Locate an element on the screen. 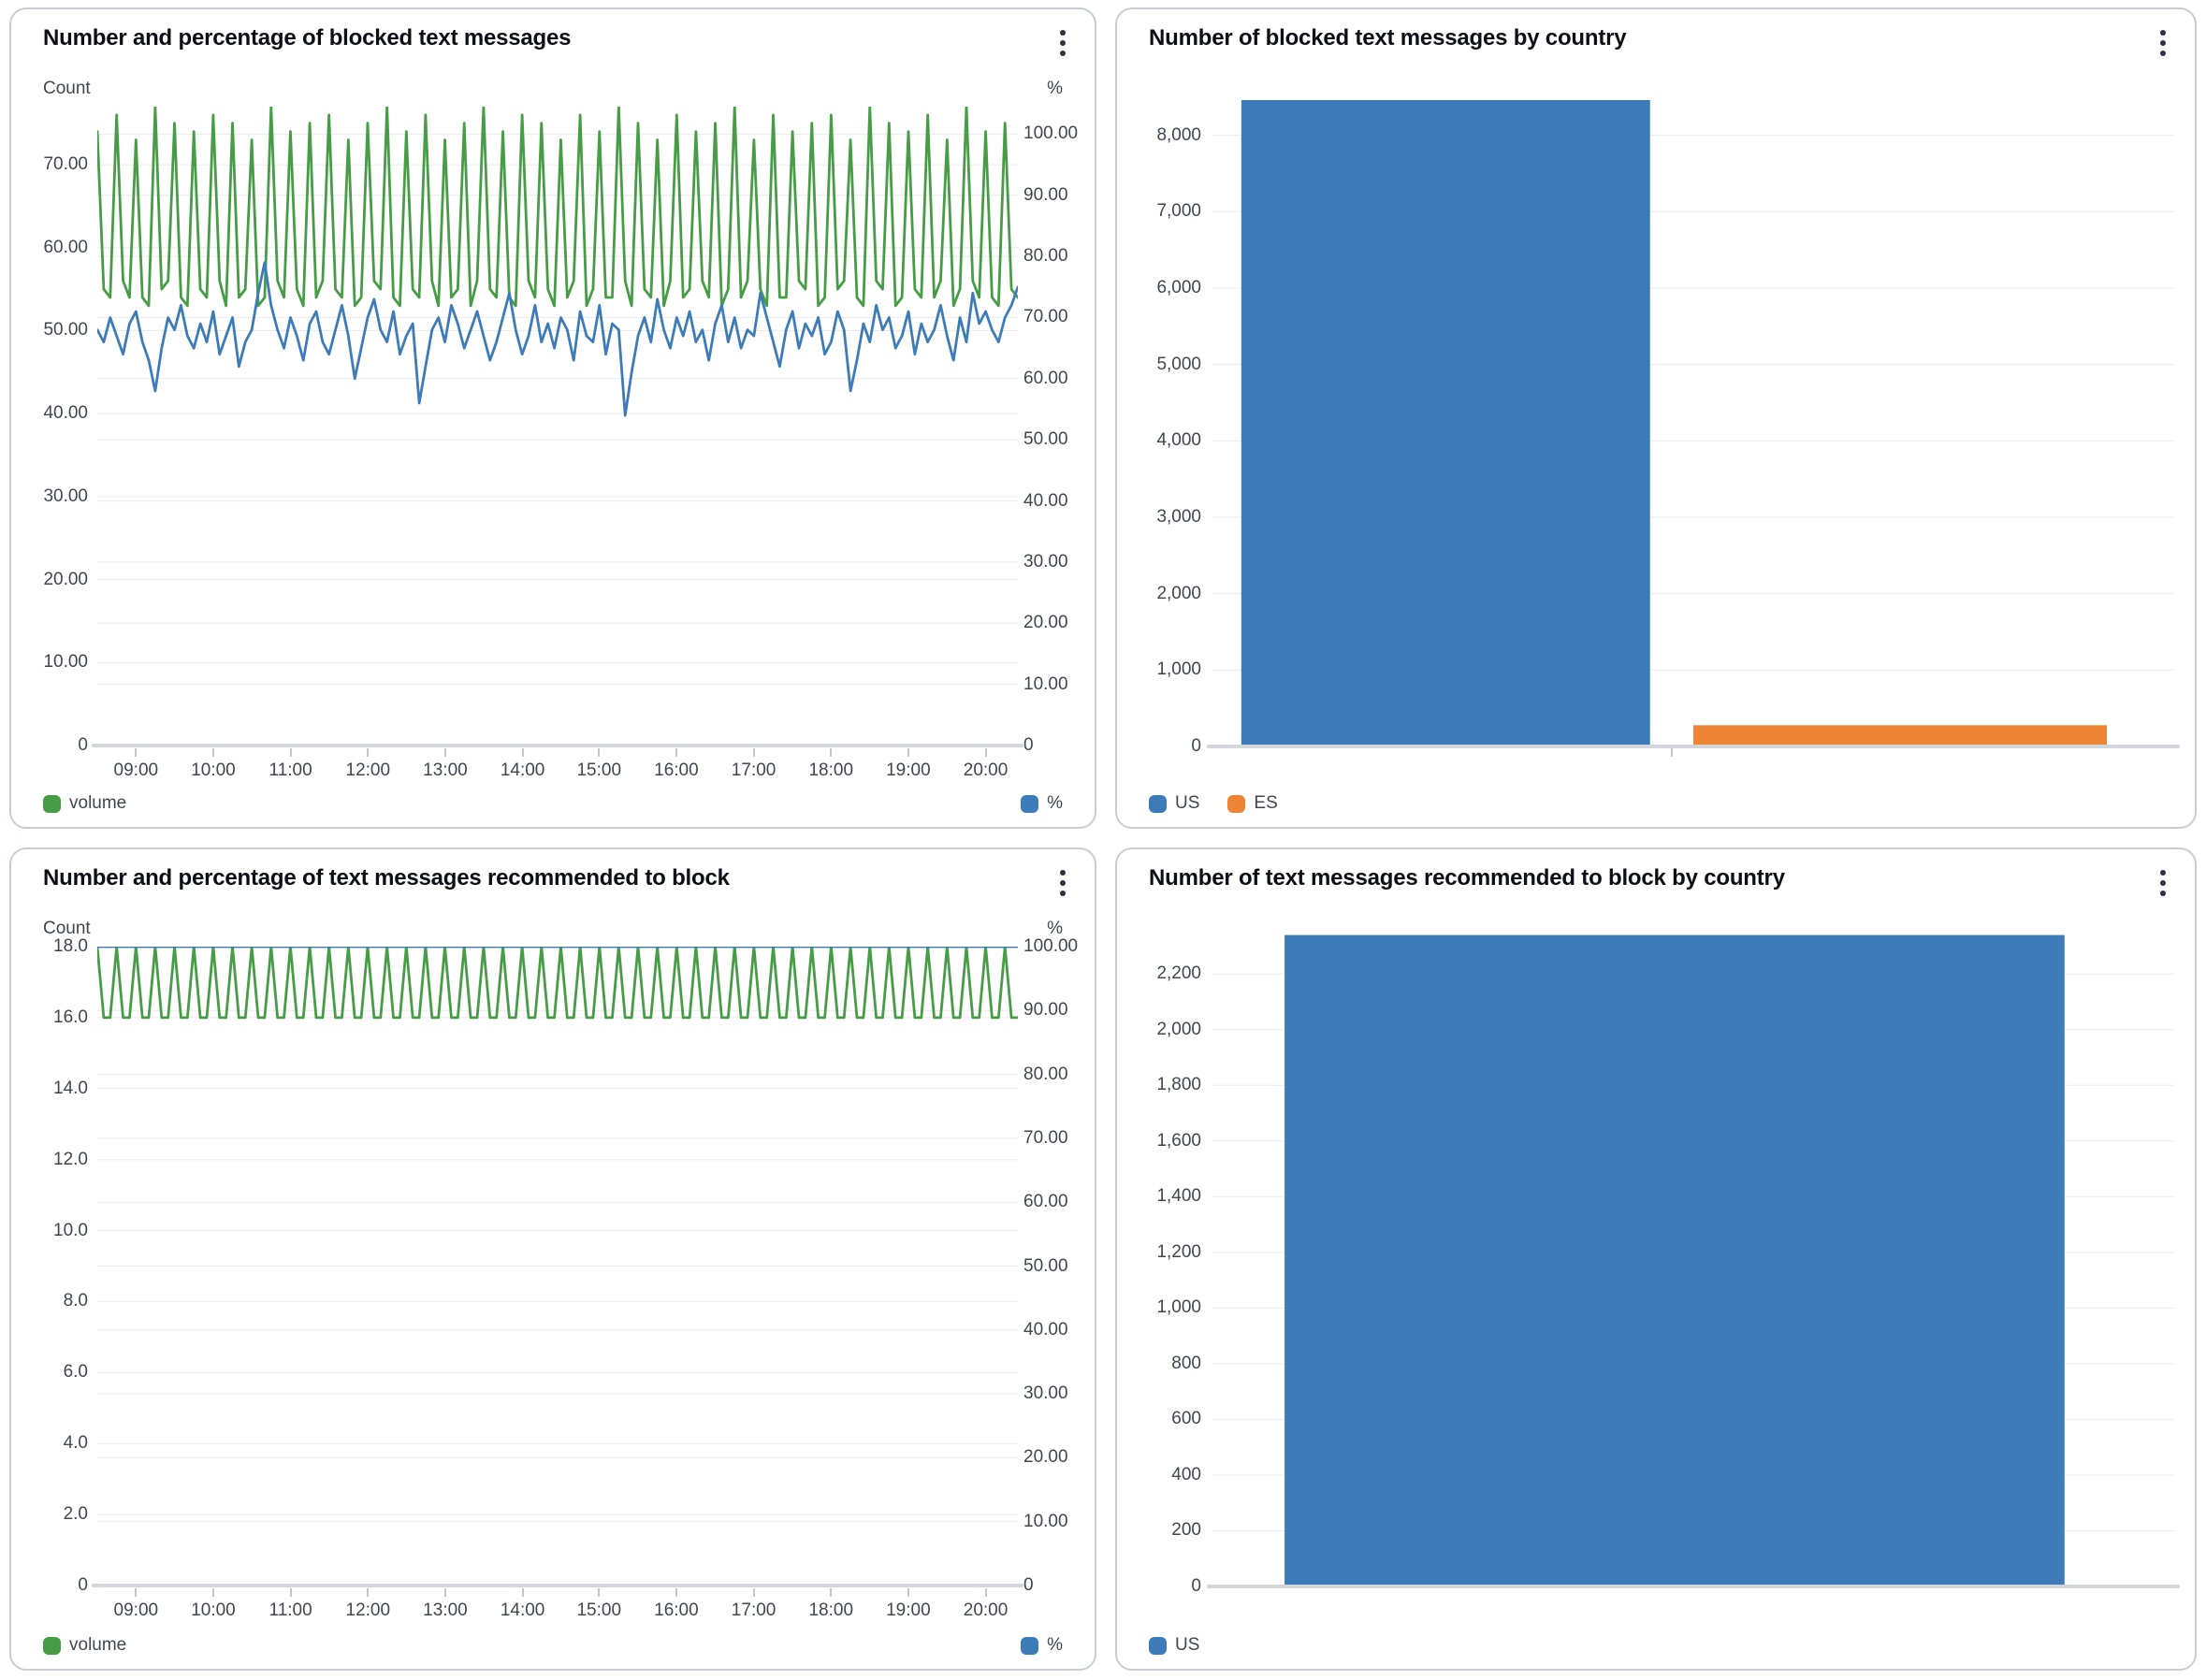 The height and width of the screenshot is (1680, 2206). y-axis-tick-label: 400 is located at coordinates (1186, 1474).